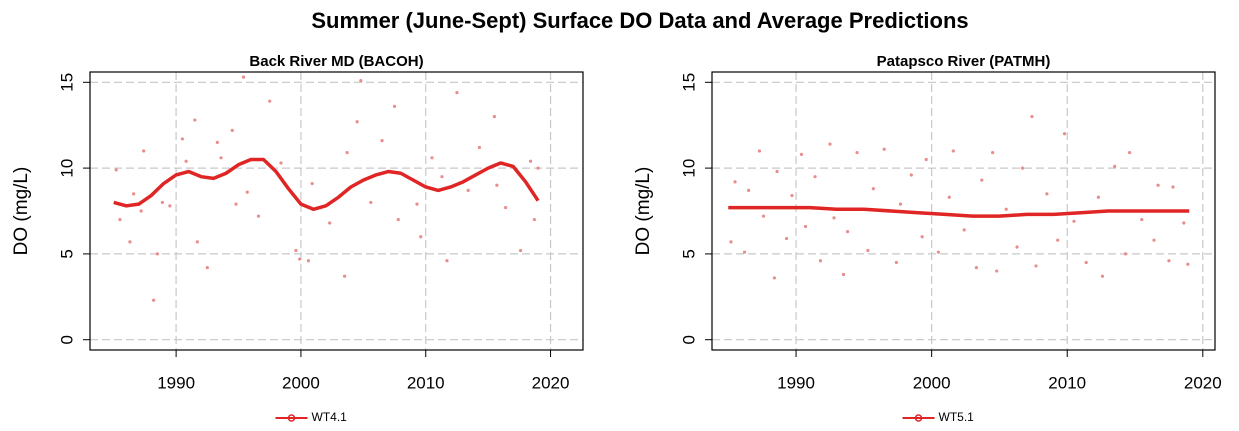  What do you see at coordinates (330, 417) in the screenshot?
I see `legend-label: WT4.1` at bounding box center [330, 417].